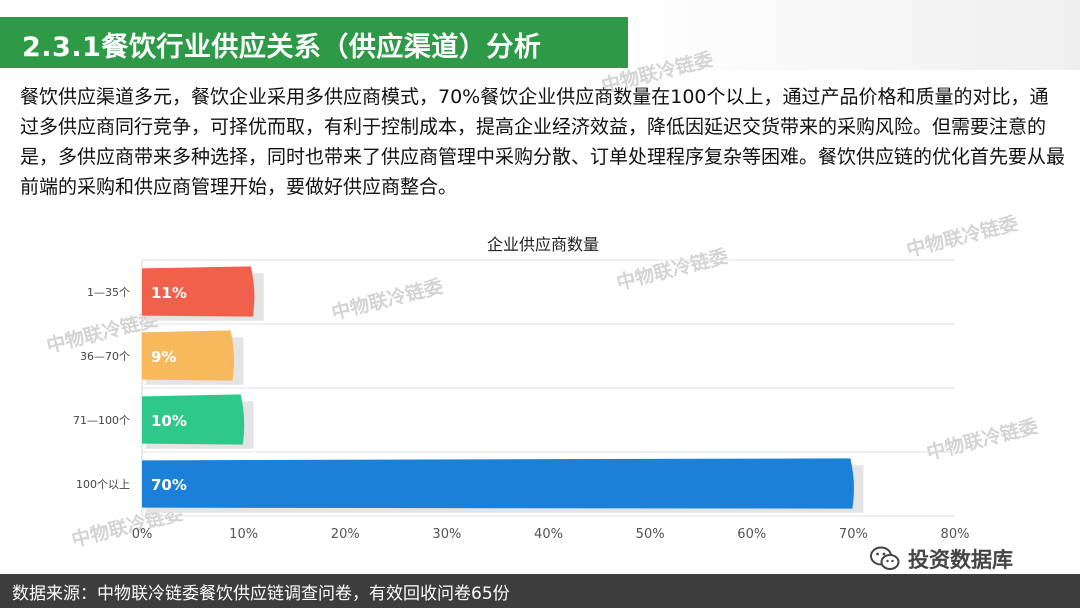 Image resolution: width=1080 pixels, height=608 pixels. I want to click on footer: 数据来源：中物联冷链委餐饮供应链调查问卷，有效回收问卷65份, so click(540, 591).